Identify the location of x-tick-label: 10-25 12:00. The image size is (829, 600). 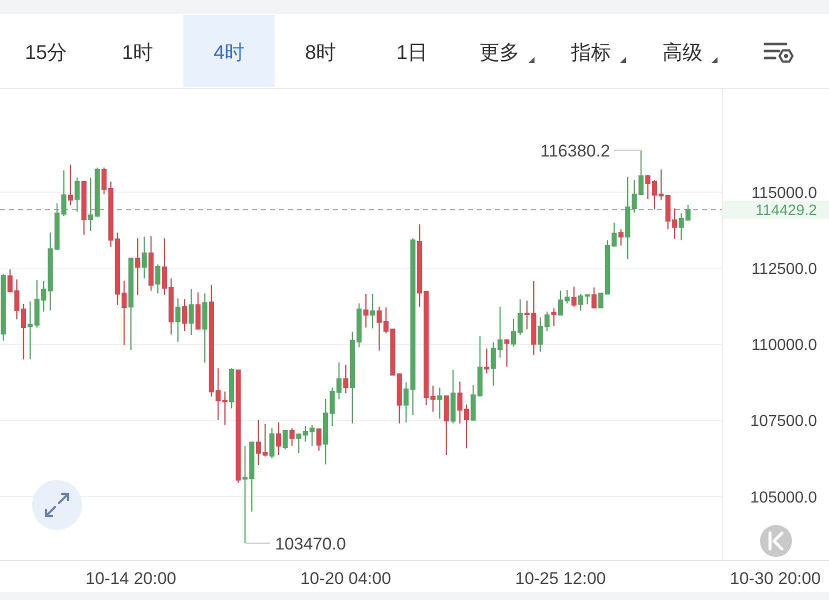
(560, 578).